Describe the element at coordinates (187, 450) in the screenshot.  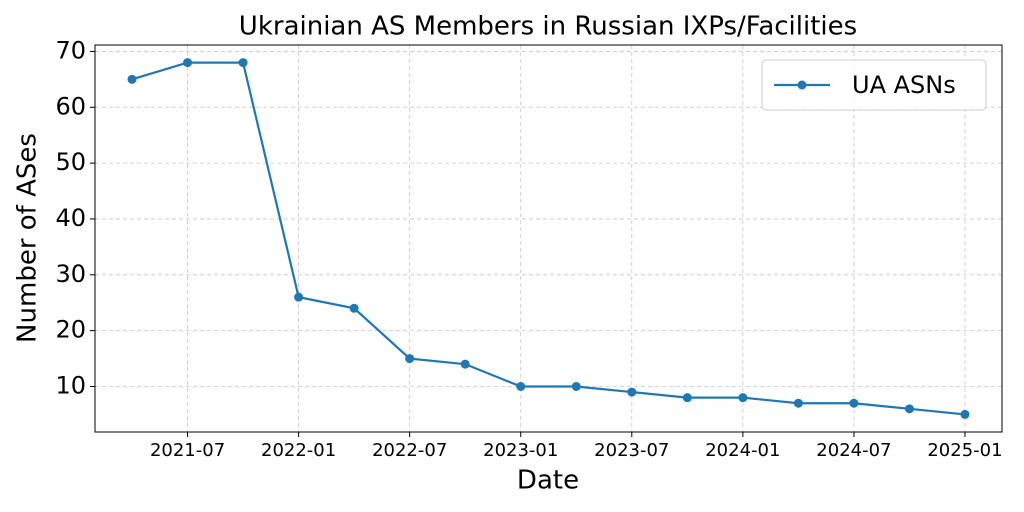
I see `x-tick-label: 2021-07` at that location.